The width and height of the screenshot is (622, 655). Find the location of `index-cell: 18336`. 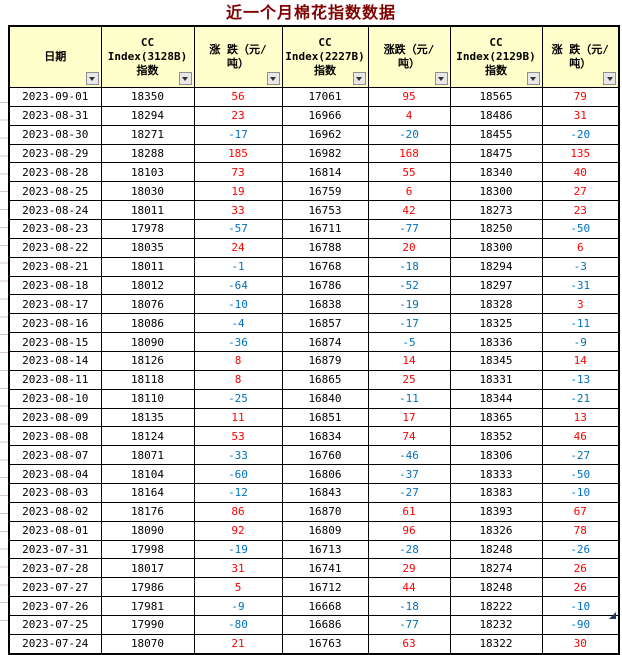

index-cell: 18336 is located at coordinates (496, 342).